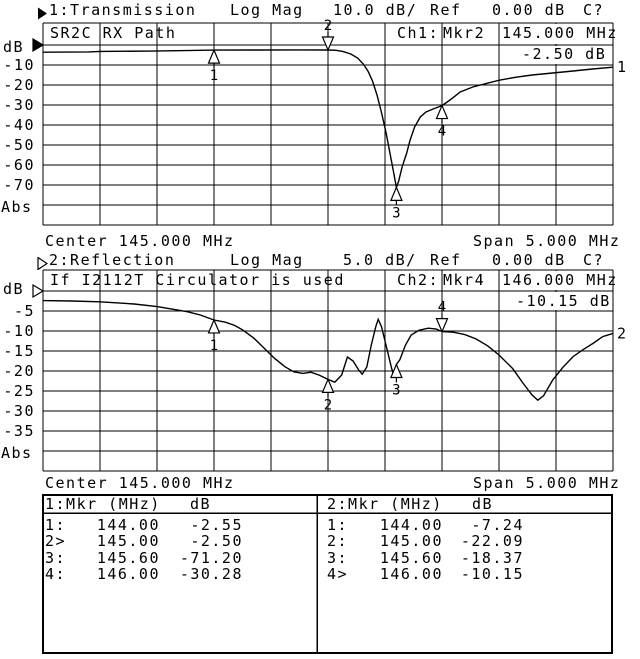 This screenshot has height=659, width=640. I want to click on ch2-center-freq: Center 145.000 MHz, so click(140, 483).